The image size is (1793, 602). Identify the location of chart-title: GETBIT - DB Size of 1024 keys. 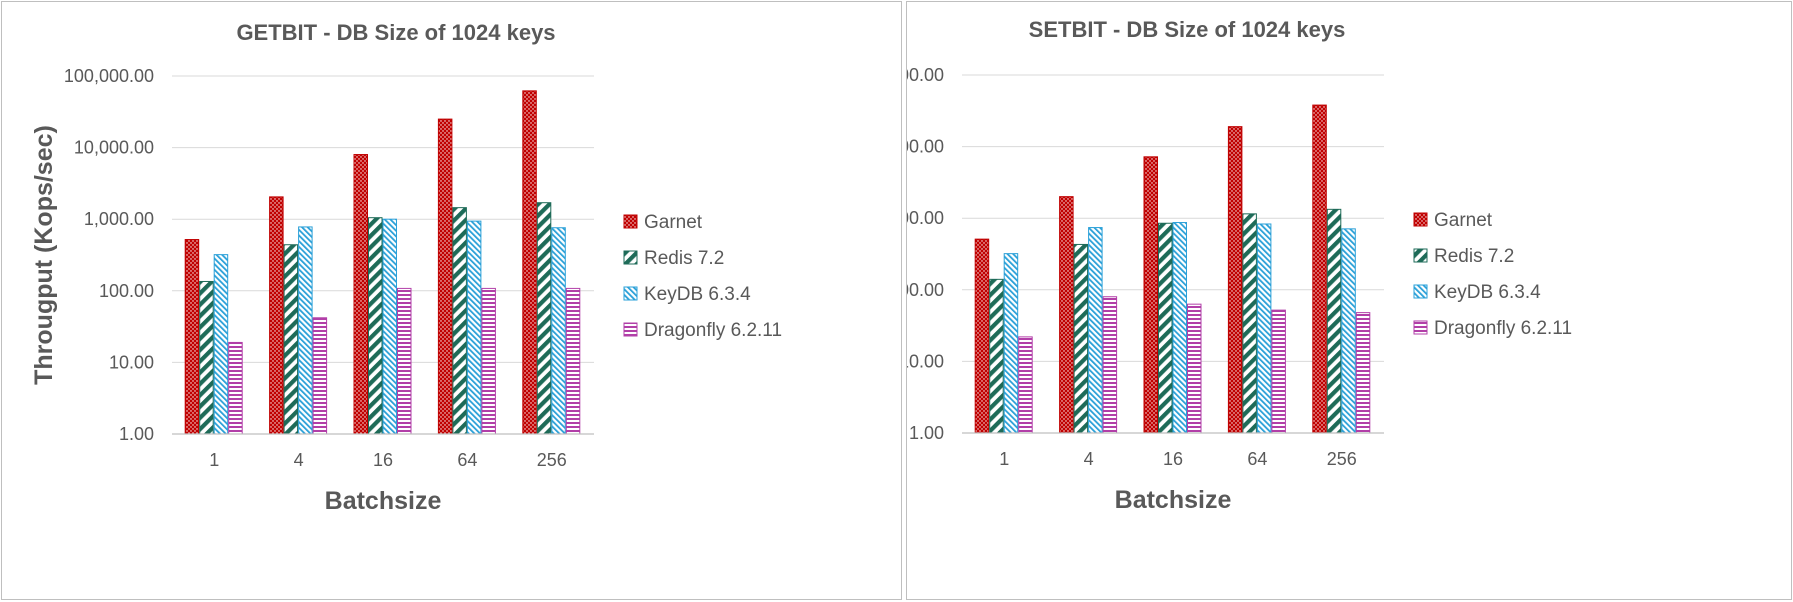
(395, 32).